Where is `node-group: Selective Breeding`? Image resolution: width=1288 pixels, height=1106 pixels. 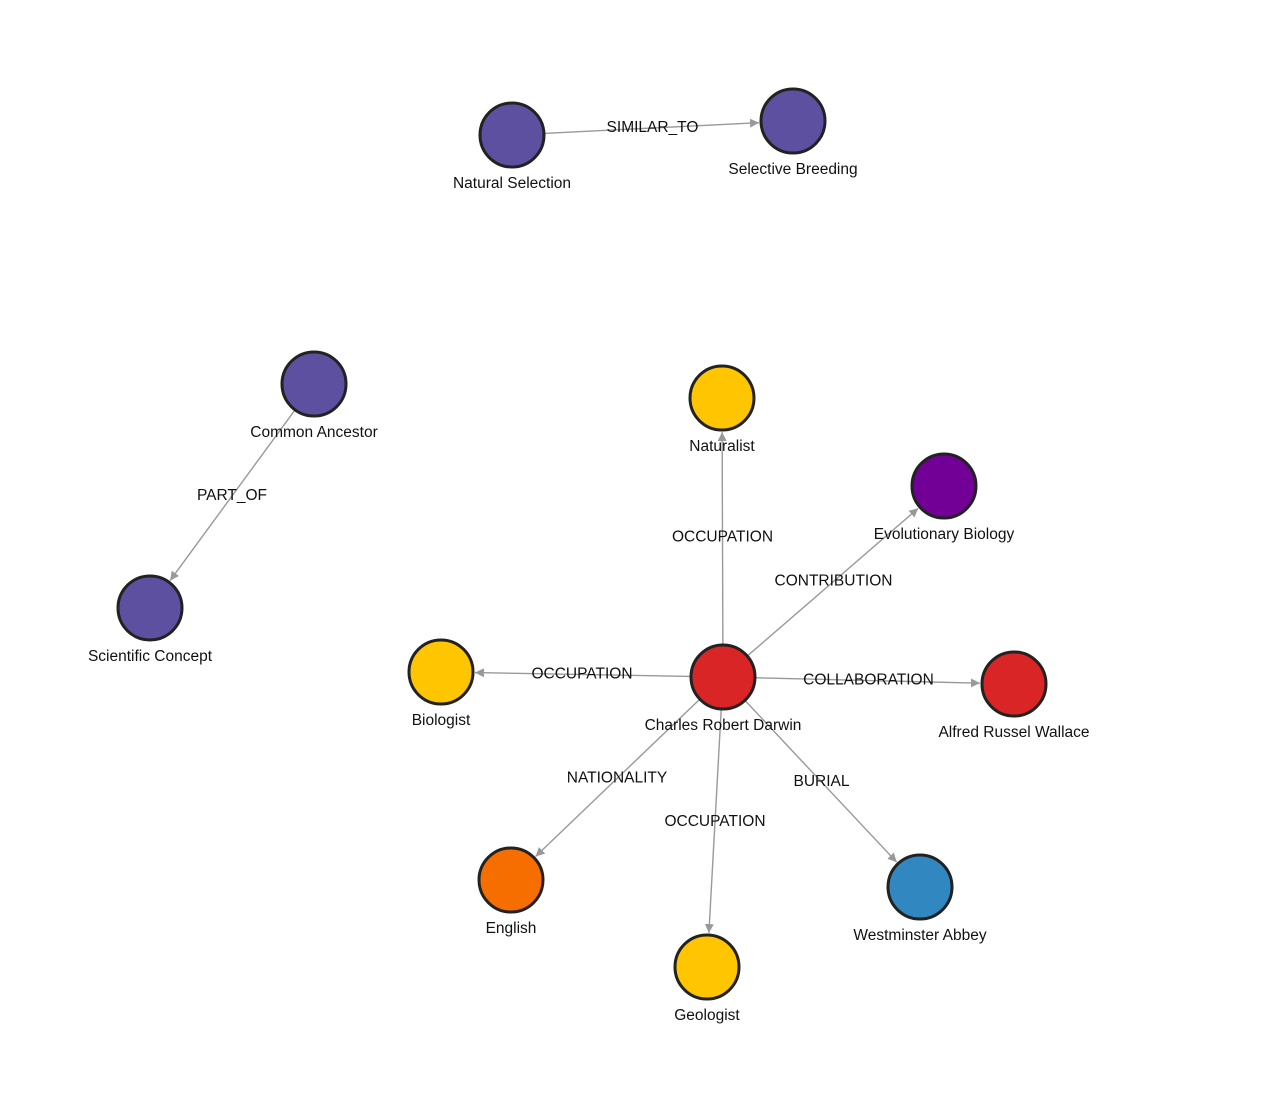 node-group: Selective Breeding is located at coordinates (793, 132).